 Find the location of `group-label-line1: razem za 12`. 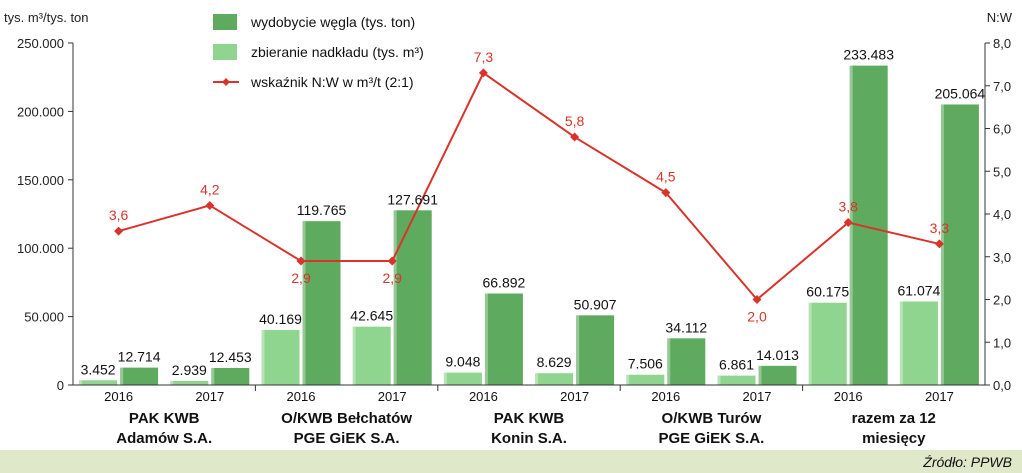

group-label-line1: razem za 12 is located at coordinates (894, 418).